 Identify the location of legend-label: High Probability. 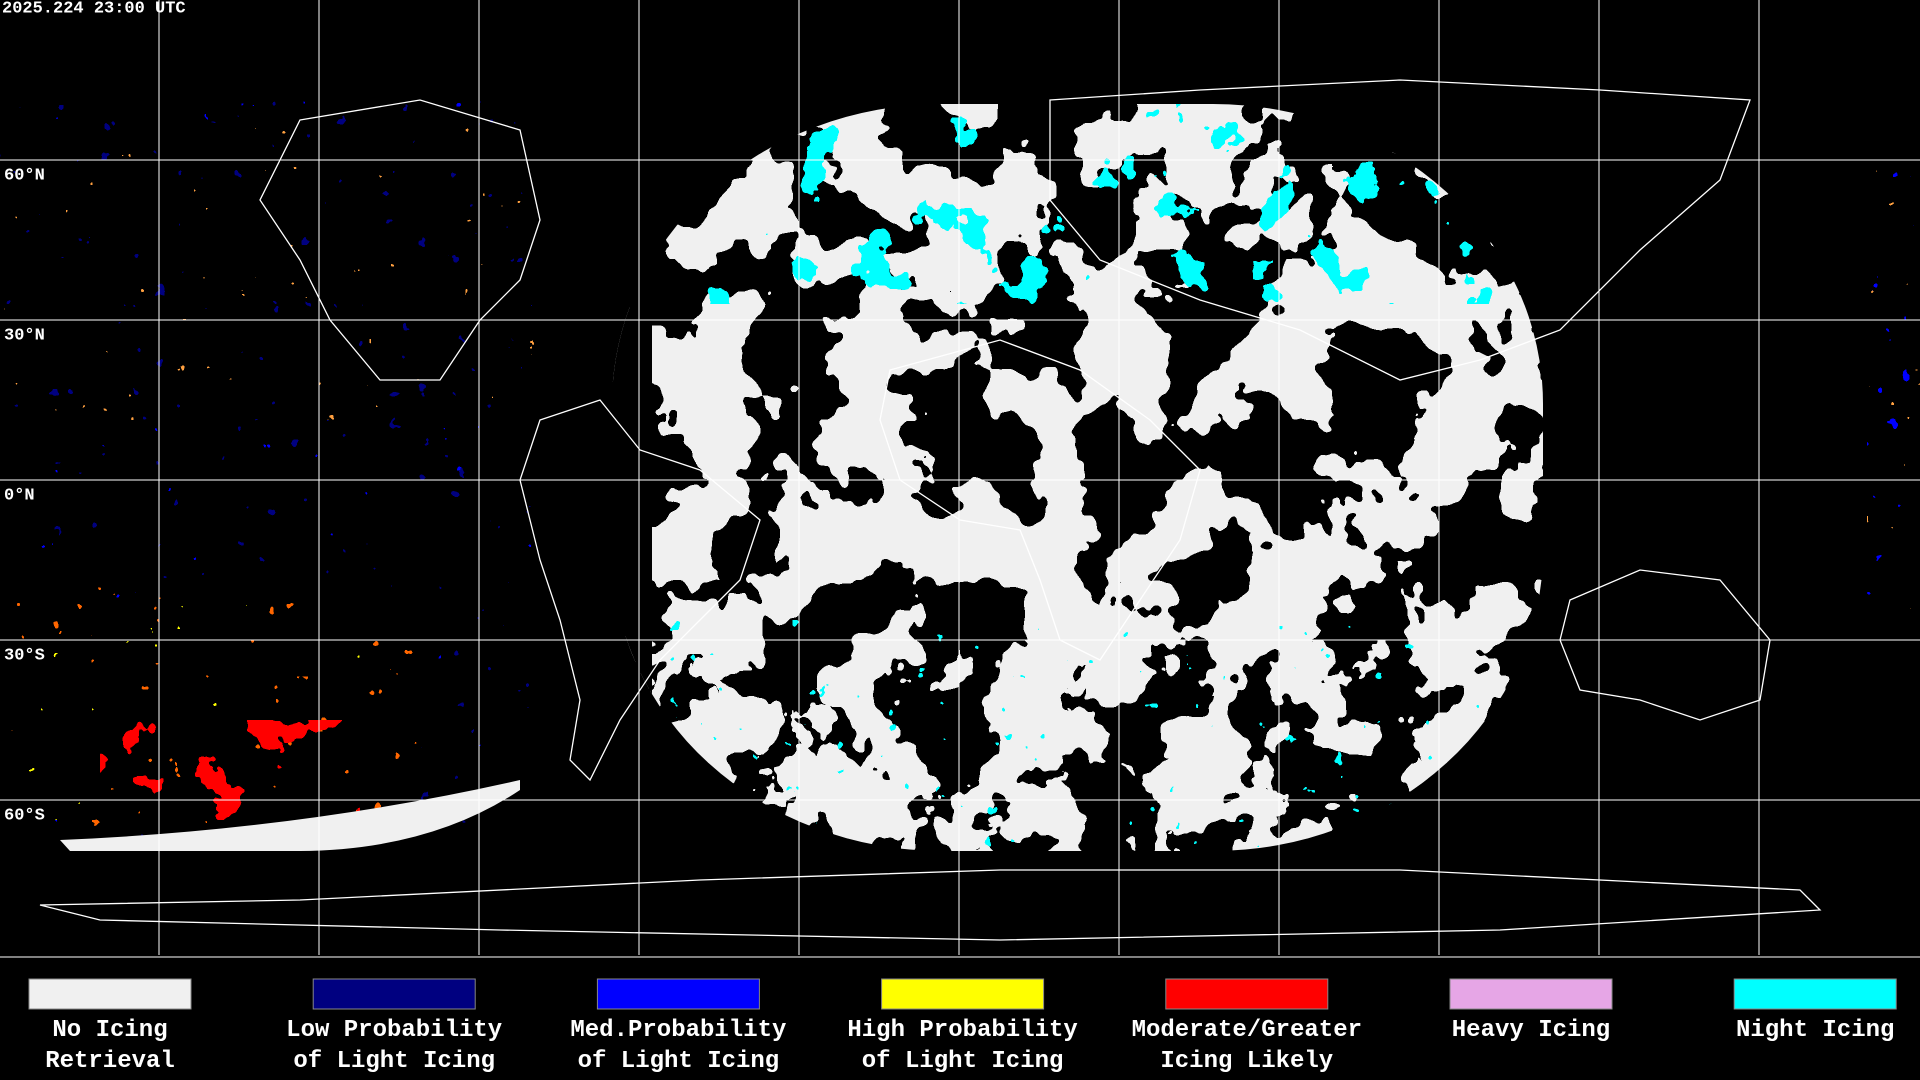
(962, 1030).